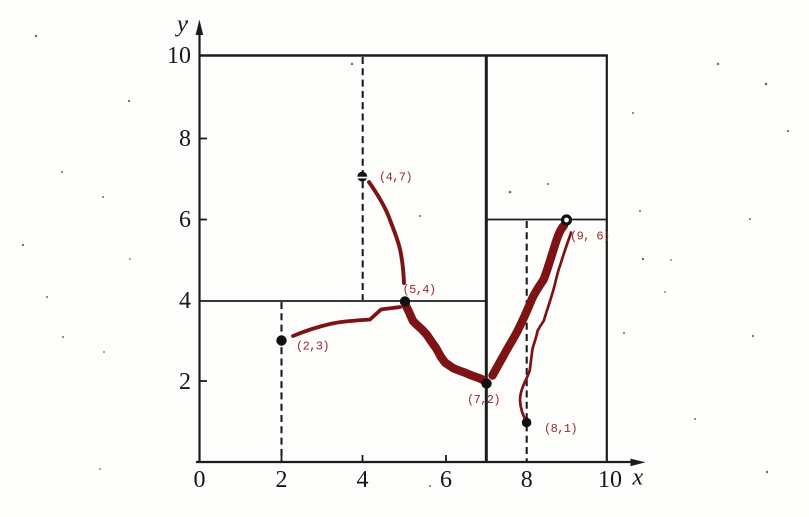 This screenshot has height=517, width=809. Describe the element at coordinates (483, 400) in the screenshot. I see `svg-text: (7,2)` at that location.